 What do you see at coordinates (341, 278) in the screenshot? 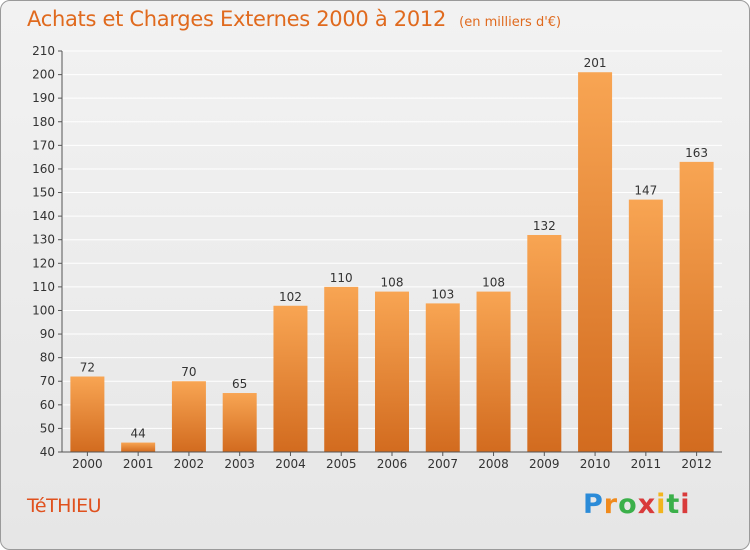
I see `bar-value-label: 110` at bounding box center [341, 278].